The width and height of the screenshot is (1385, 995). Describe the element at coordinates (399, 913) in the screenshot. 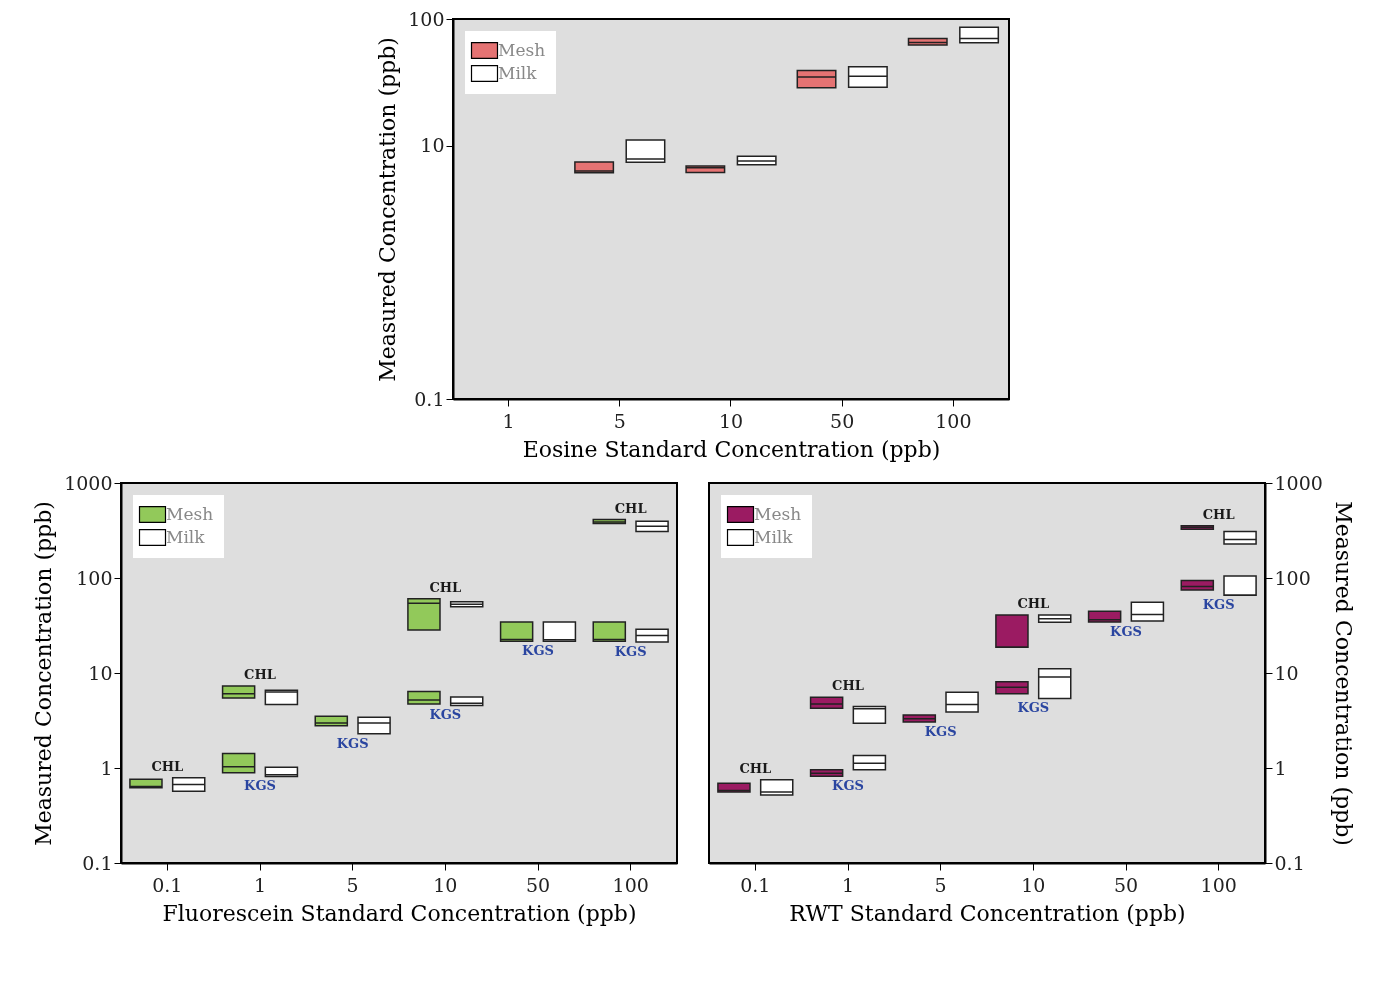

I see `x-axis-title: Fluorescein Standard Concentration (ppb)` at that location.